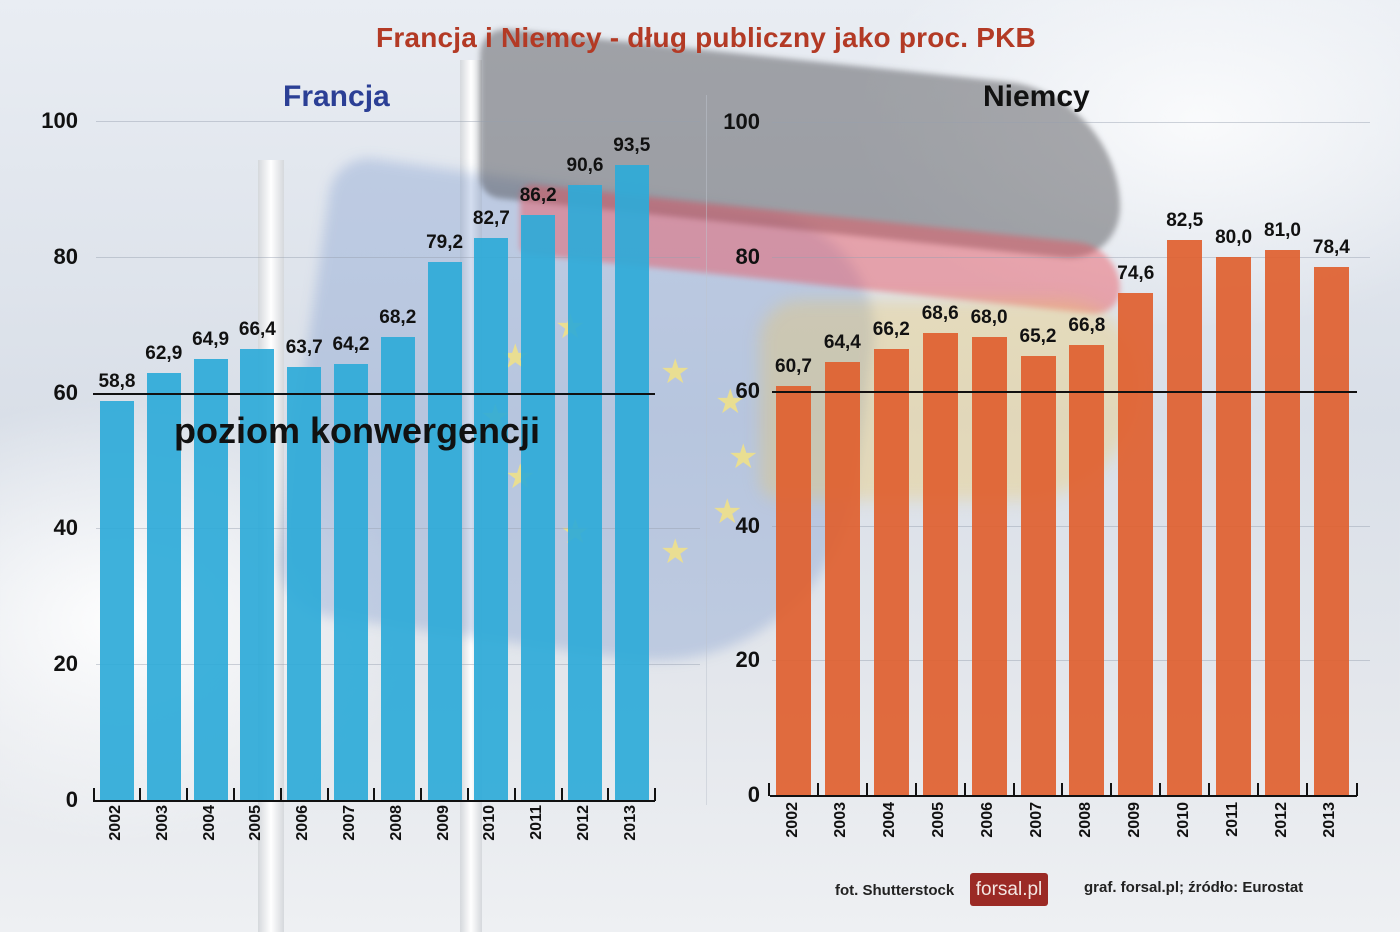 This screenshot has width=1400, height=932. What do you see at coordinates (1281, 820) in the screenshot?
I see `x-axis-year-label: 2012` at bounding box center [1281, 820].